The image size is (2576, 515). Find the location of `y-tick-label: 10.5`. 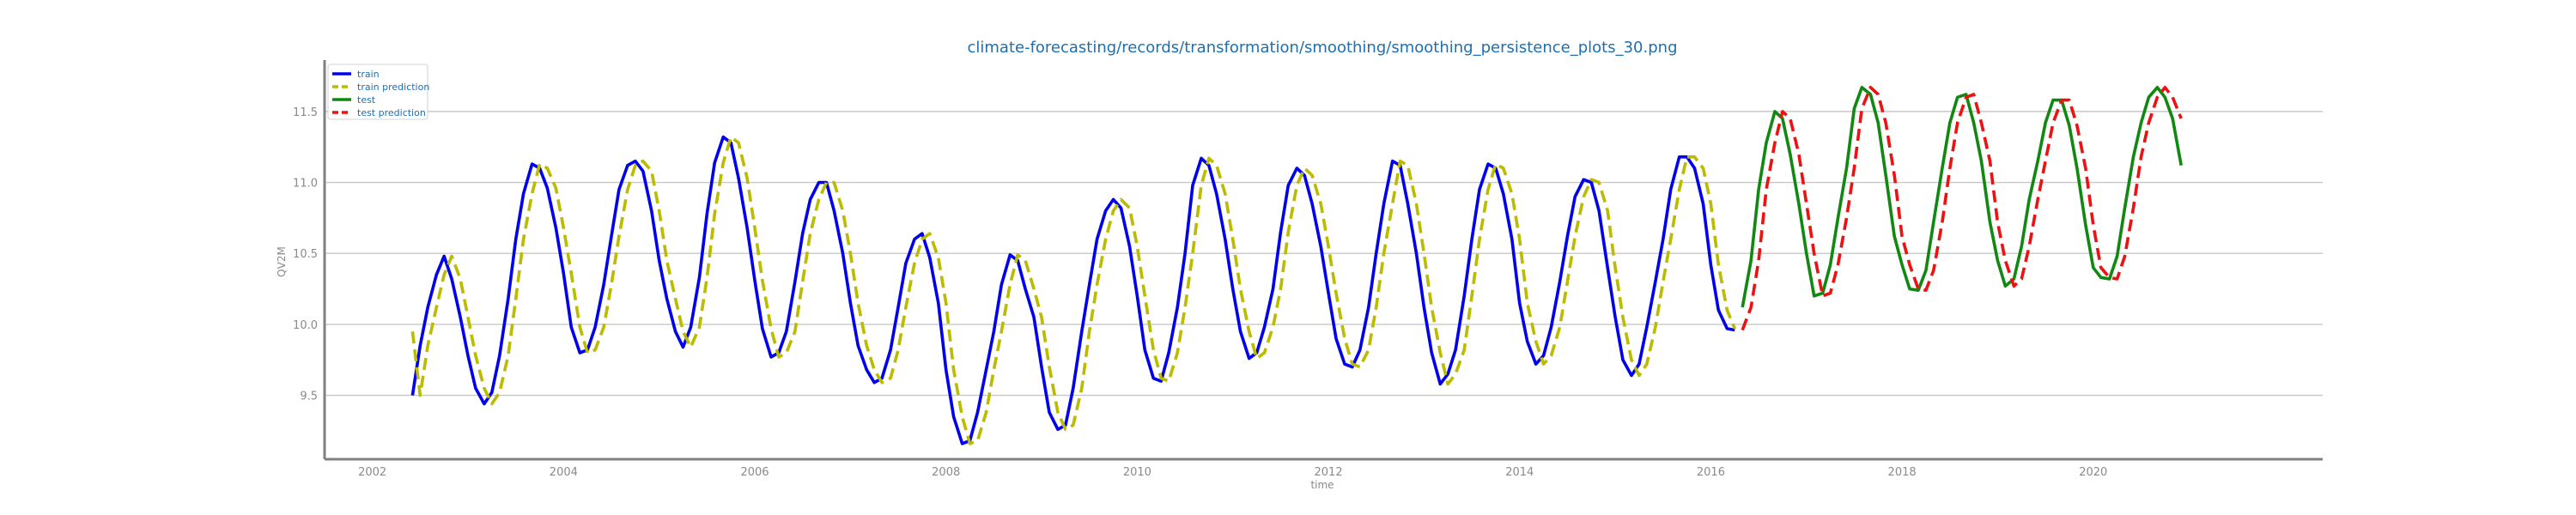

y-tick-label: 10.5 is located at coordinates (305, 254).